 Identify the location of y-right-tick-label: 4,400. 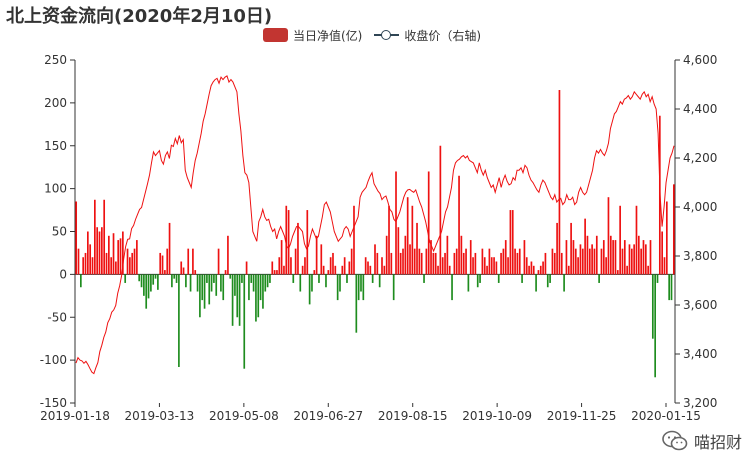
(700, 109).